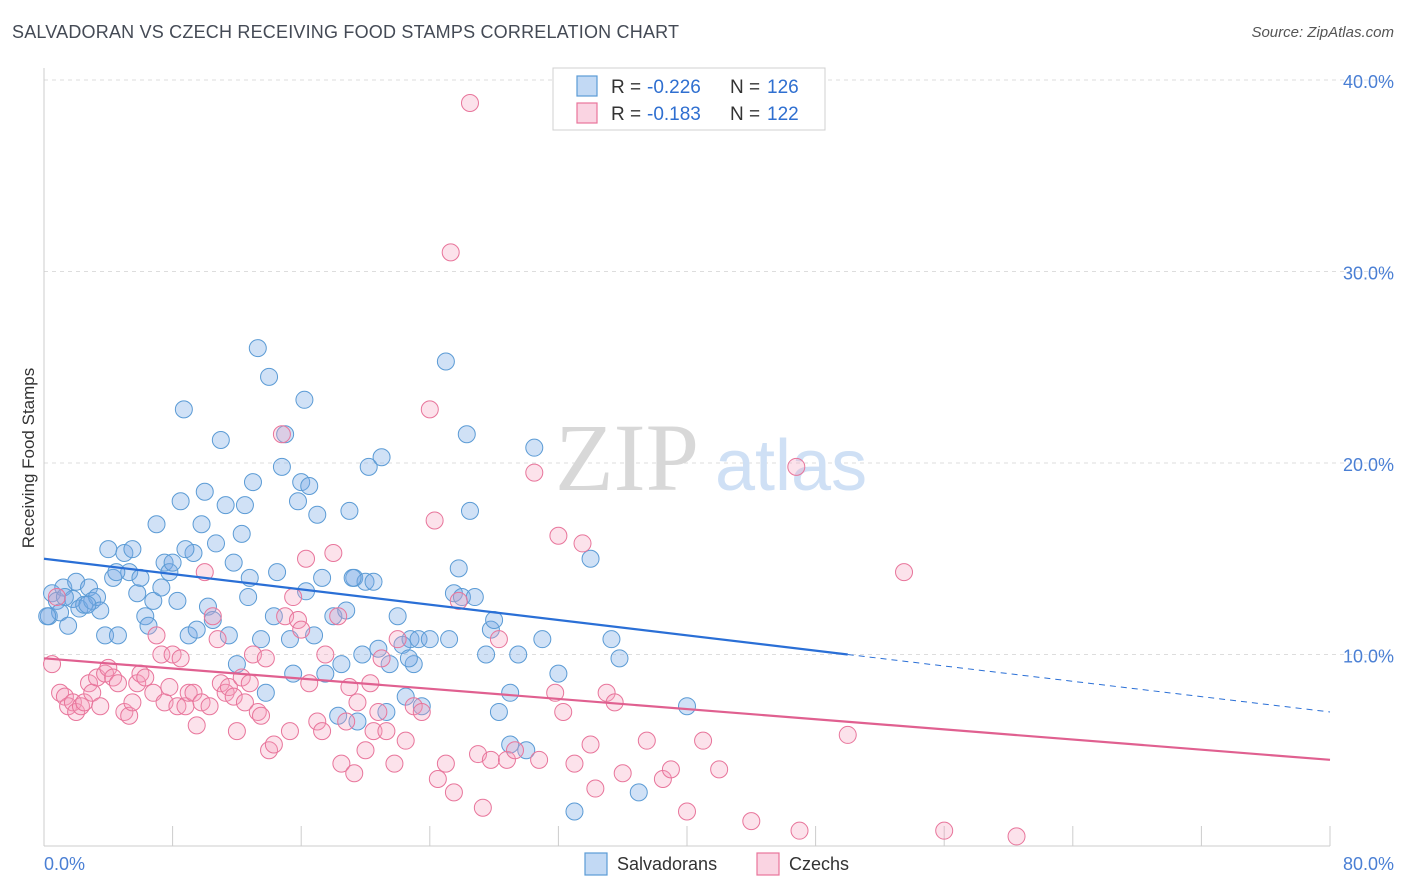  I want to click on legend-r-value-2: -0.183, so click(674, 114).